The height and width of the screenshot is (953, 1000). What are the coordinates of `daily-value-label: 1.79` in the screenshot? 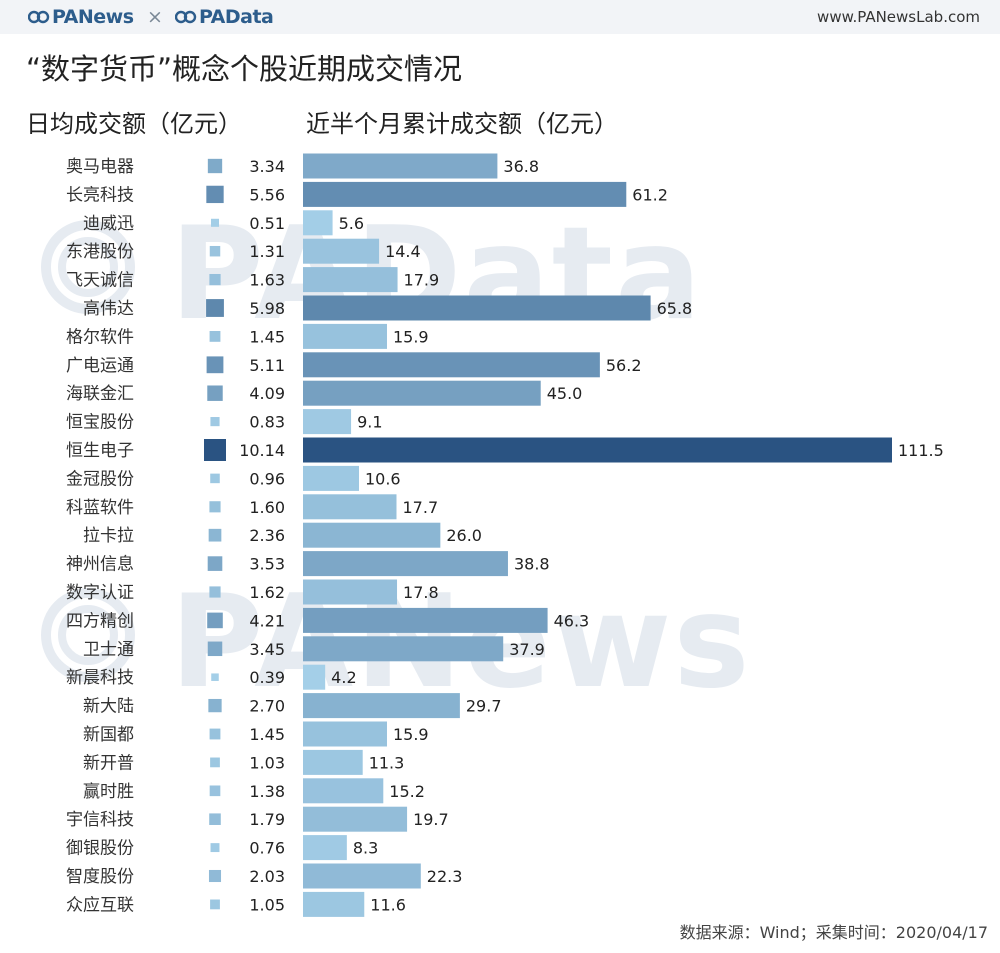 It's located at (267, 819).